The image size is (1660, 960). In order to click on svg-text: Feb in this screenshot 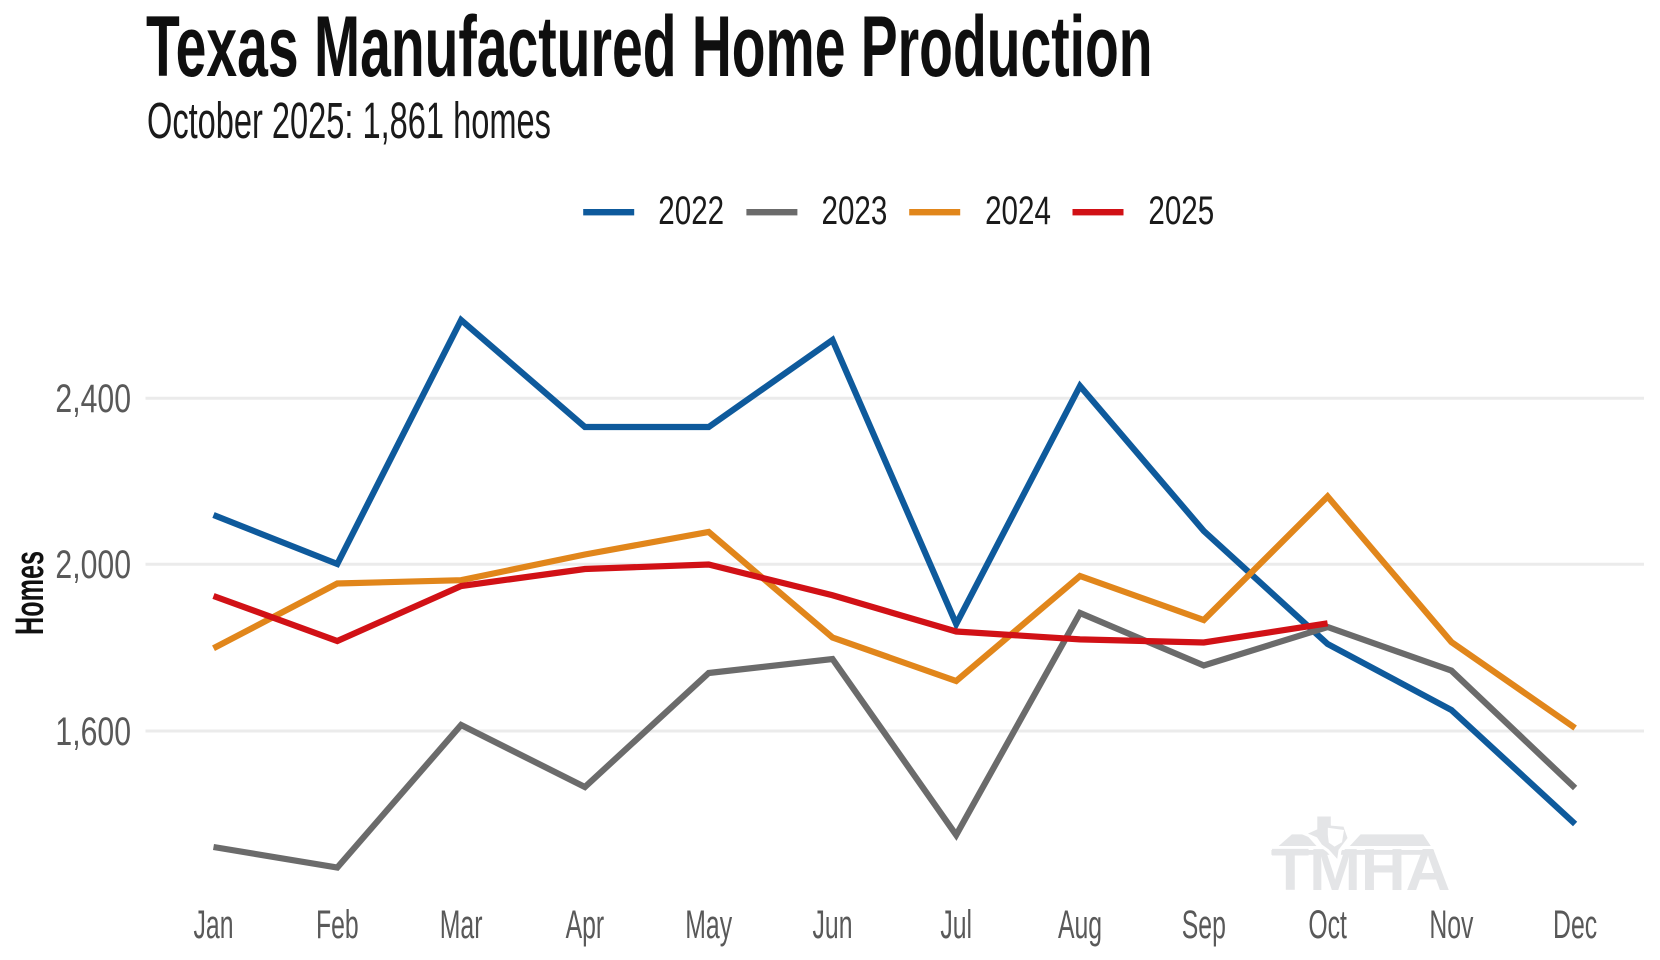, I will do `click(337, 925)`.